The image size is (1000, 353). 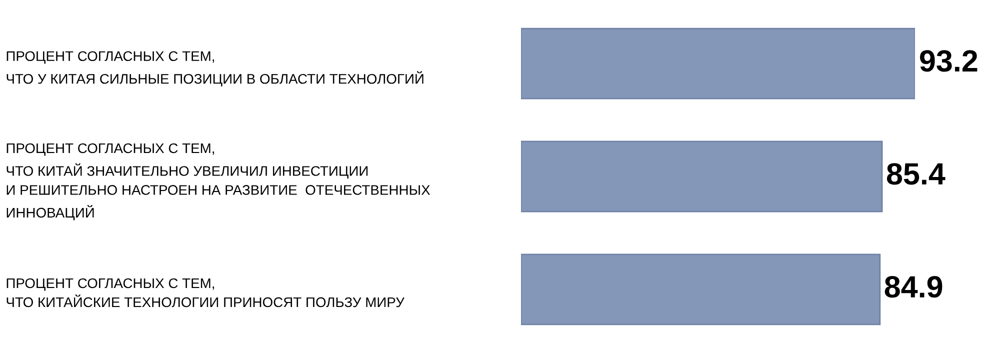 What do you see at coordinates (218, 181) in the screenshot?
I see `y-tick-label: ПРОЦЕНТ СОГЛАСНЫХ С ТЕМ, ЧТО КИТАЙ ЗНАЧИТЕЛЬНО УВЕЛИЧИЛ ИНВЕСТИЦИИ И РЕШИТЕЛЬНО НАСТРОЕН НА РАЗВИТИЕ ОТЕЧЕСТВЕННЫХ ИННОВАЦИЙ` at bounding box center [218, 181].